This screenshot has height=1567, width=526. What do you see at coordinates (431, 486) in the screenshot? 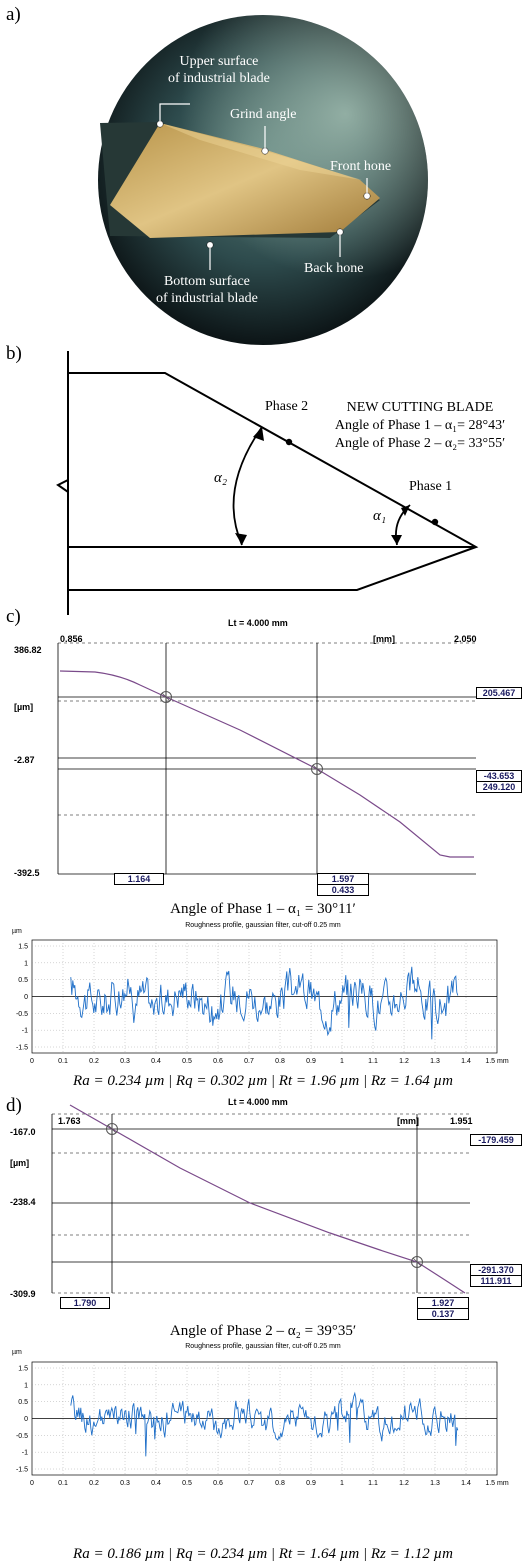
I see `phase1-label: Phase 1` at bounding box center [431, 486].